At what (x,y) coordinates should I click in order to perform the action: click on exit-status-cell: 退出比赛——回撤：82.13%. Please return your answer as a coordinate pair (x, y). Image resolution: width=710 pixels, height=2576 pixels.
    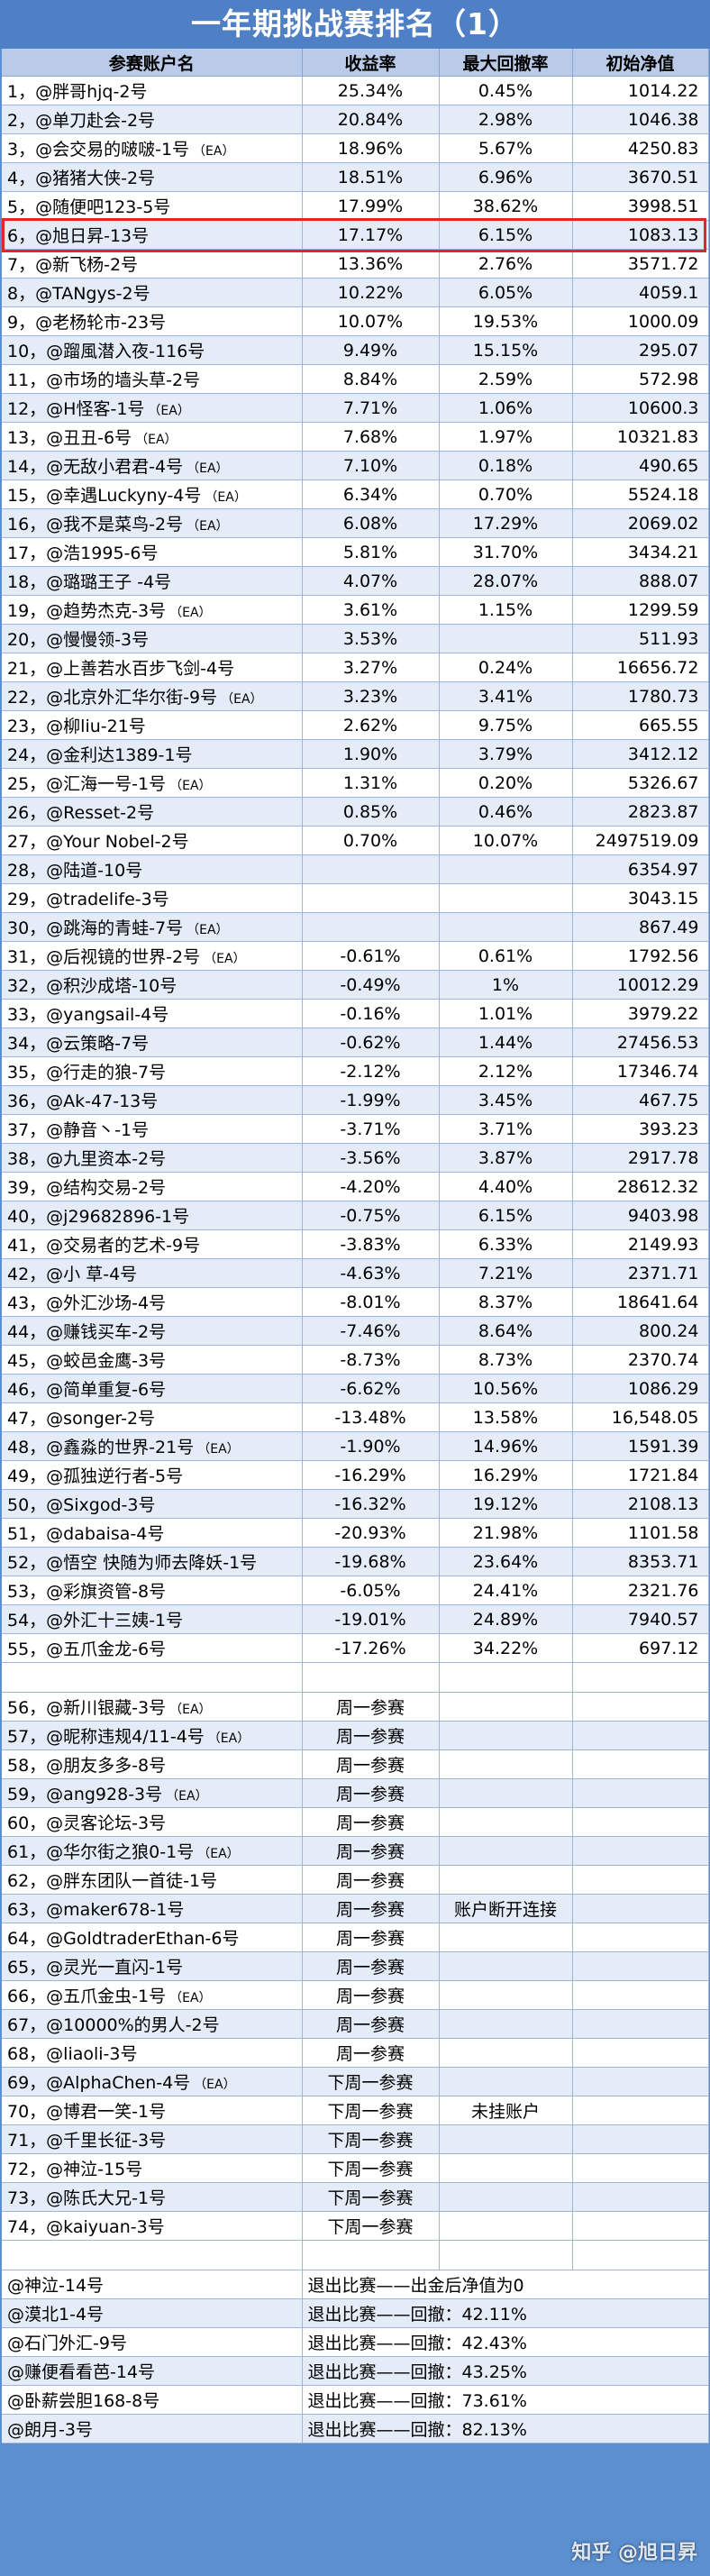
    Looking at the image, I should click on (506, 2429).